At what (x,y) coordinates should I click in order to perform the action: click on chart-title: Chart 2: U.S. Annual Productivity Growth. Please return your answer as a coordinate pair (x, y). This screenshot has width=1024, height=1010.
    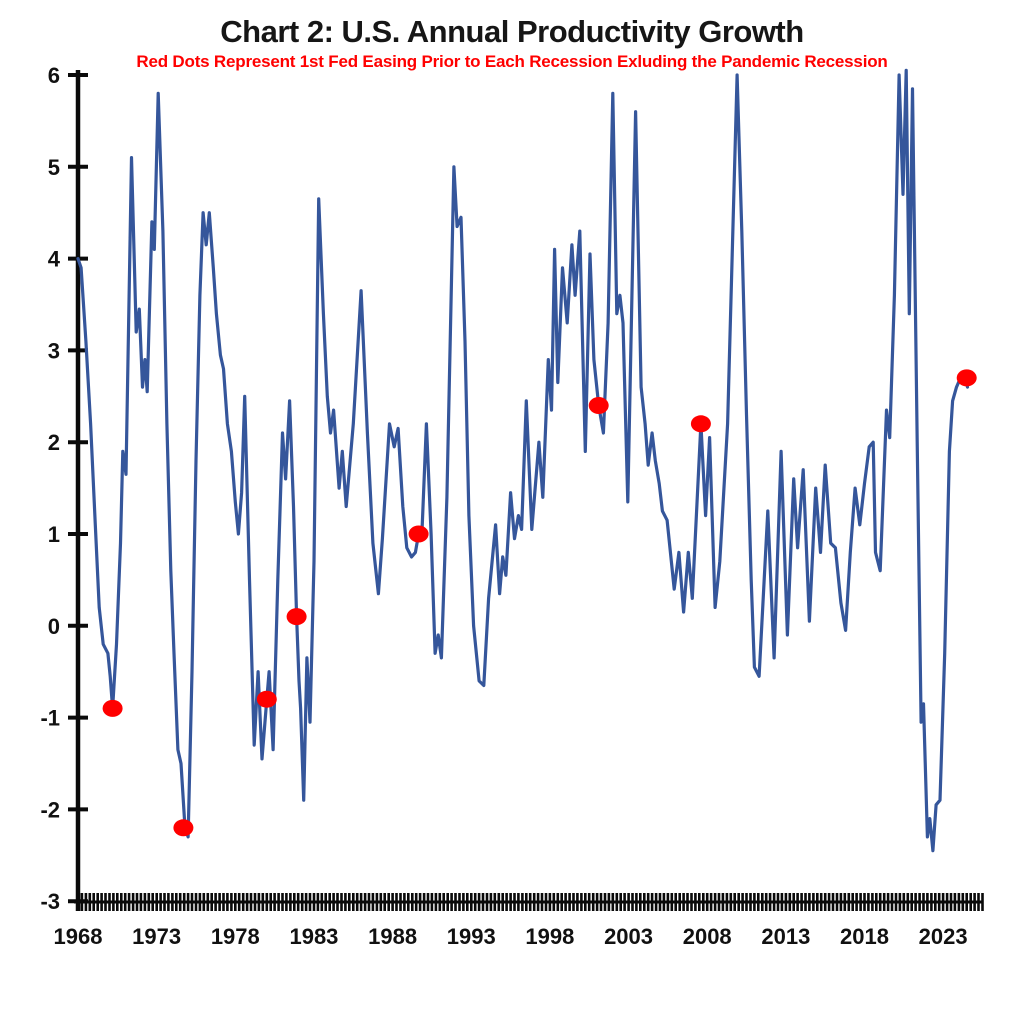
    Looking at the image, I should click on (512, 31).